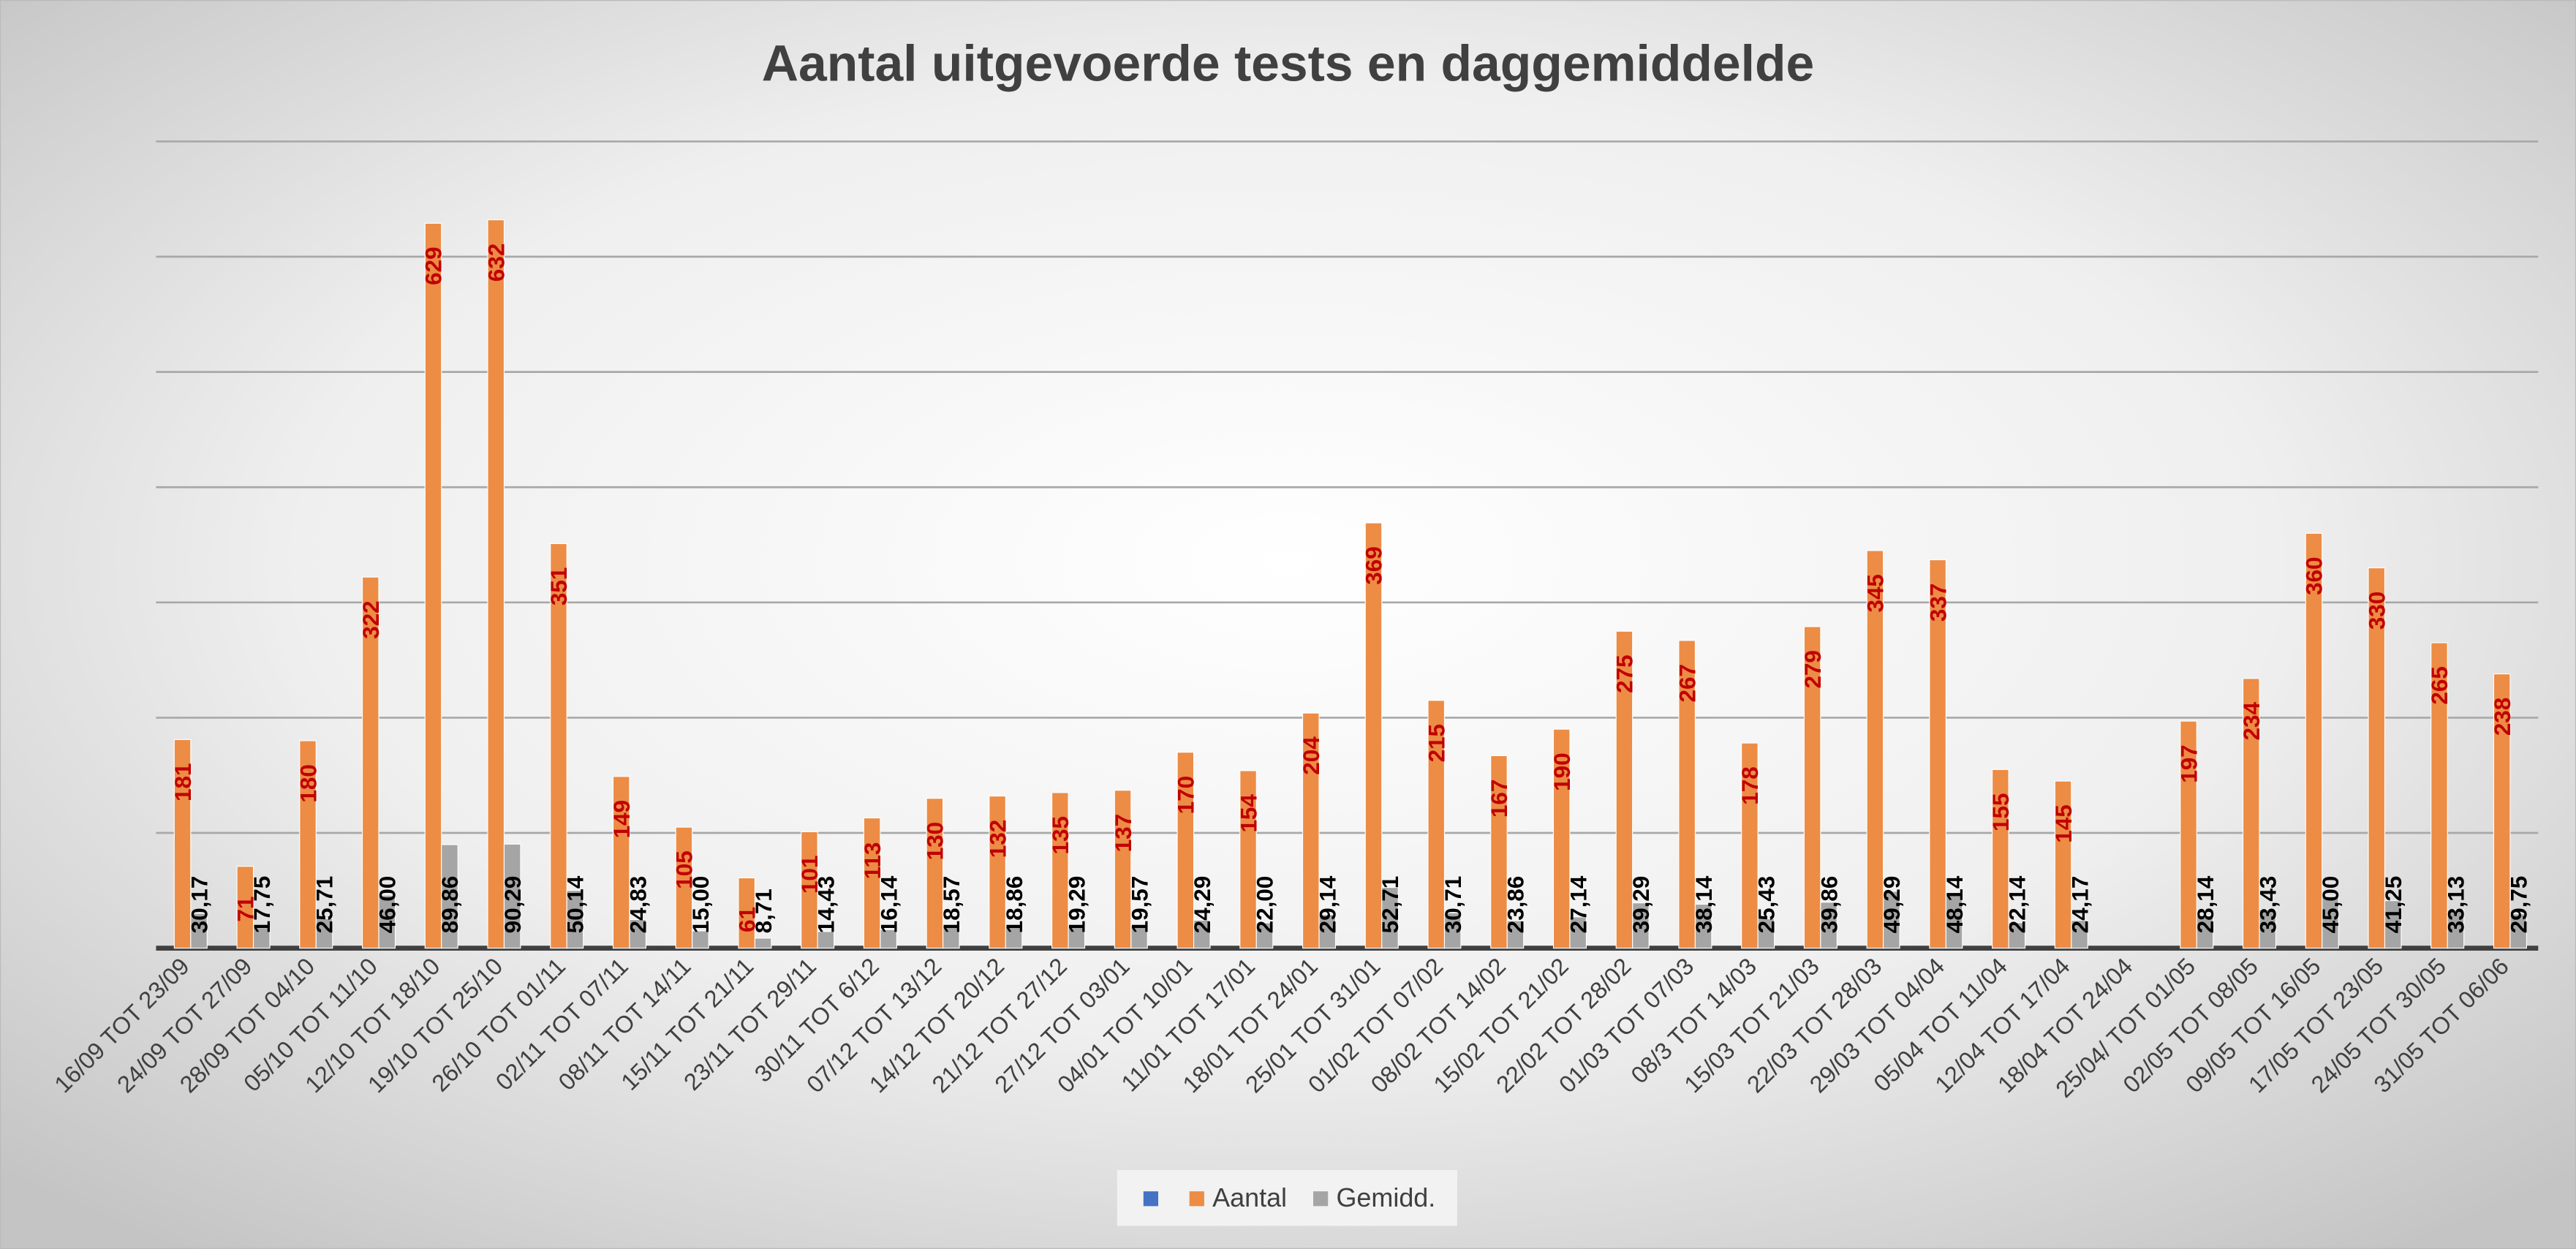 The image size is (2576, 1249). What do you see at coordinates (2001, 812) in the screenshot?
I see `data-label: 155` at bounding box center [2001, 812].